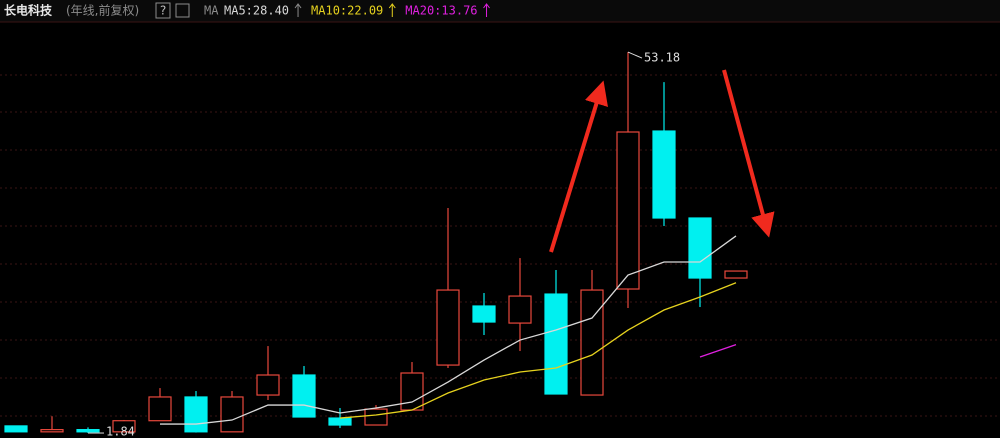  What do you see at coordinates (211, 11) in the screenshot?
I see `indicator: MA` at bounding box center [211, 11].